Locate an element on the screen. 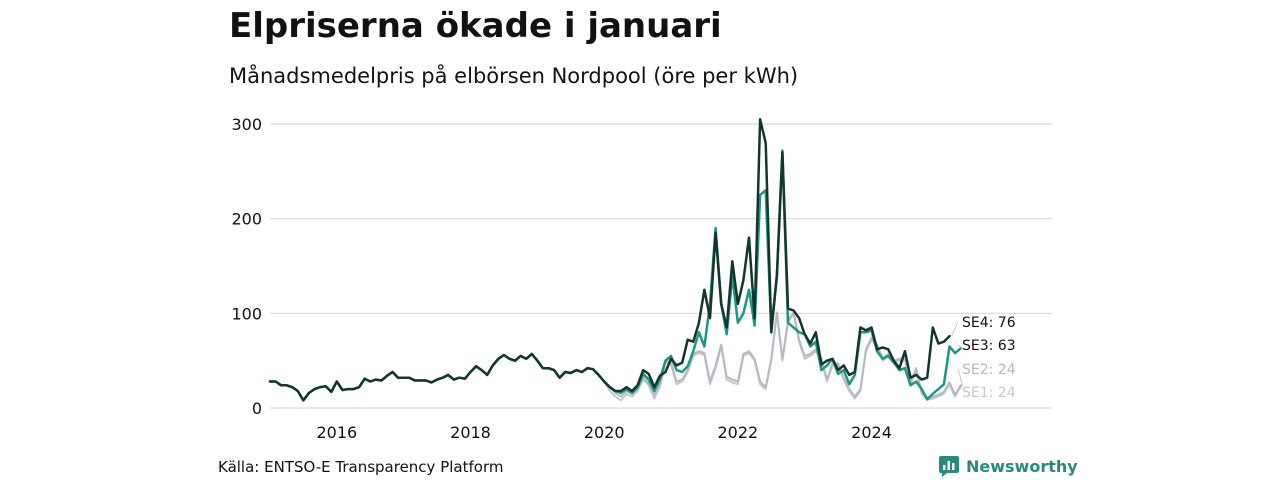 This screenshot has height=480, width=1280. series-end-labels: SE4: 76 SE3: 63 SE2: 24 SE1: 24 is located at coordinates (983, 358).